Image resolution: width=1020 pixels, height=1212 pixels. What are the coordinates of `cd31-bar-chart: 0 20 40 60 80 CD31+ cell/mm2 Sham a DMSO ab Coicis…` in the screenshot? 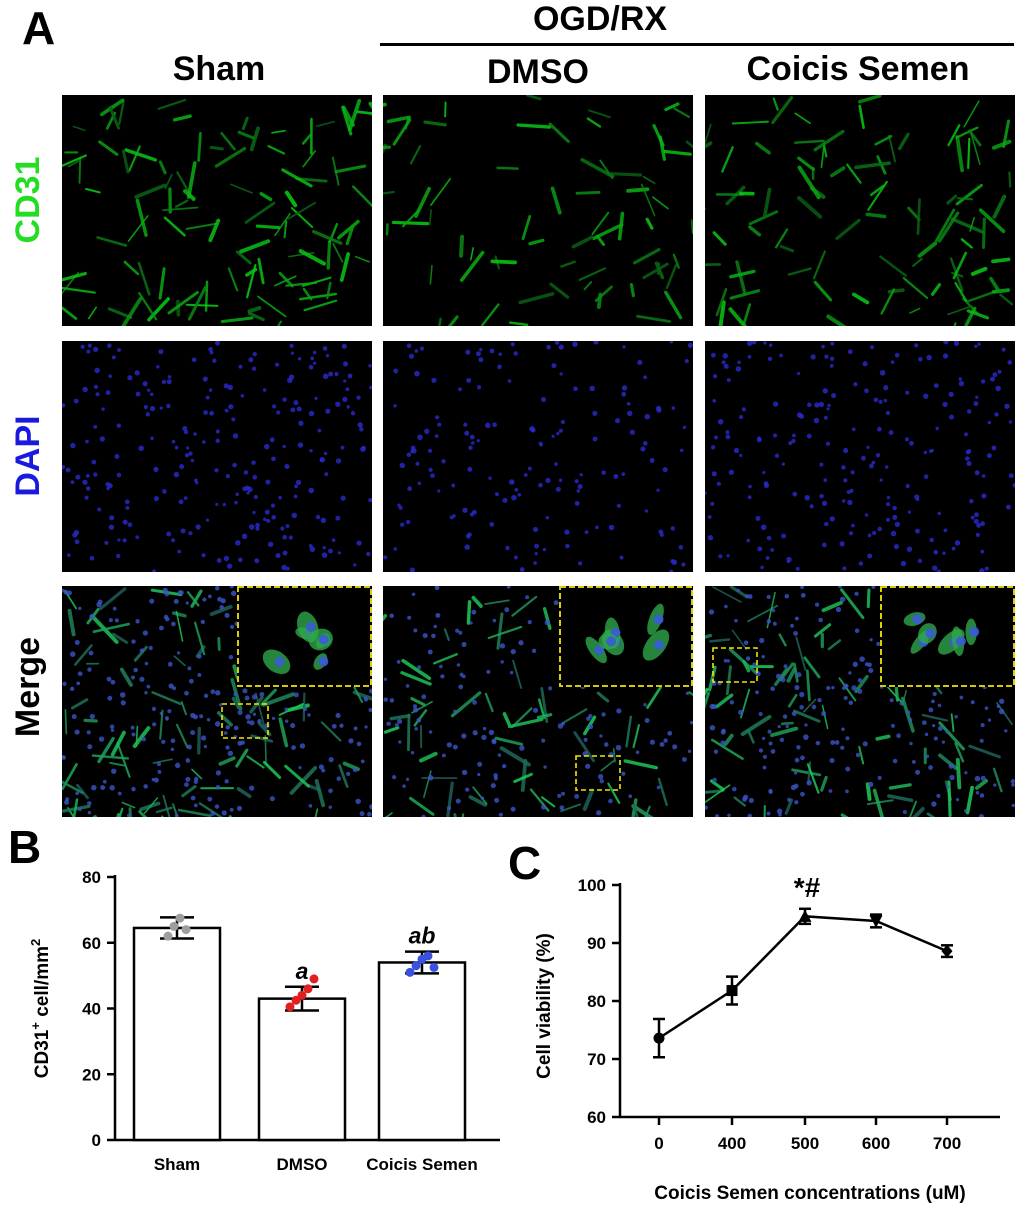 It's located at (264, 1021).